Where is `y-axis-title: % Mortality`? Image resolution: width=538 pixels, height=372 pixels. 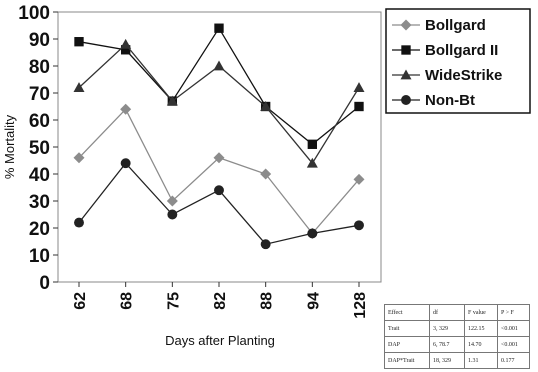 y-axis-title: % Mortality is located at coordinates (9, 146).